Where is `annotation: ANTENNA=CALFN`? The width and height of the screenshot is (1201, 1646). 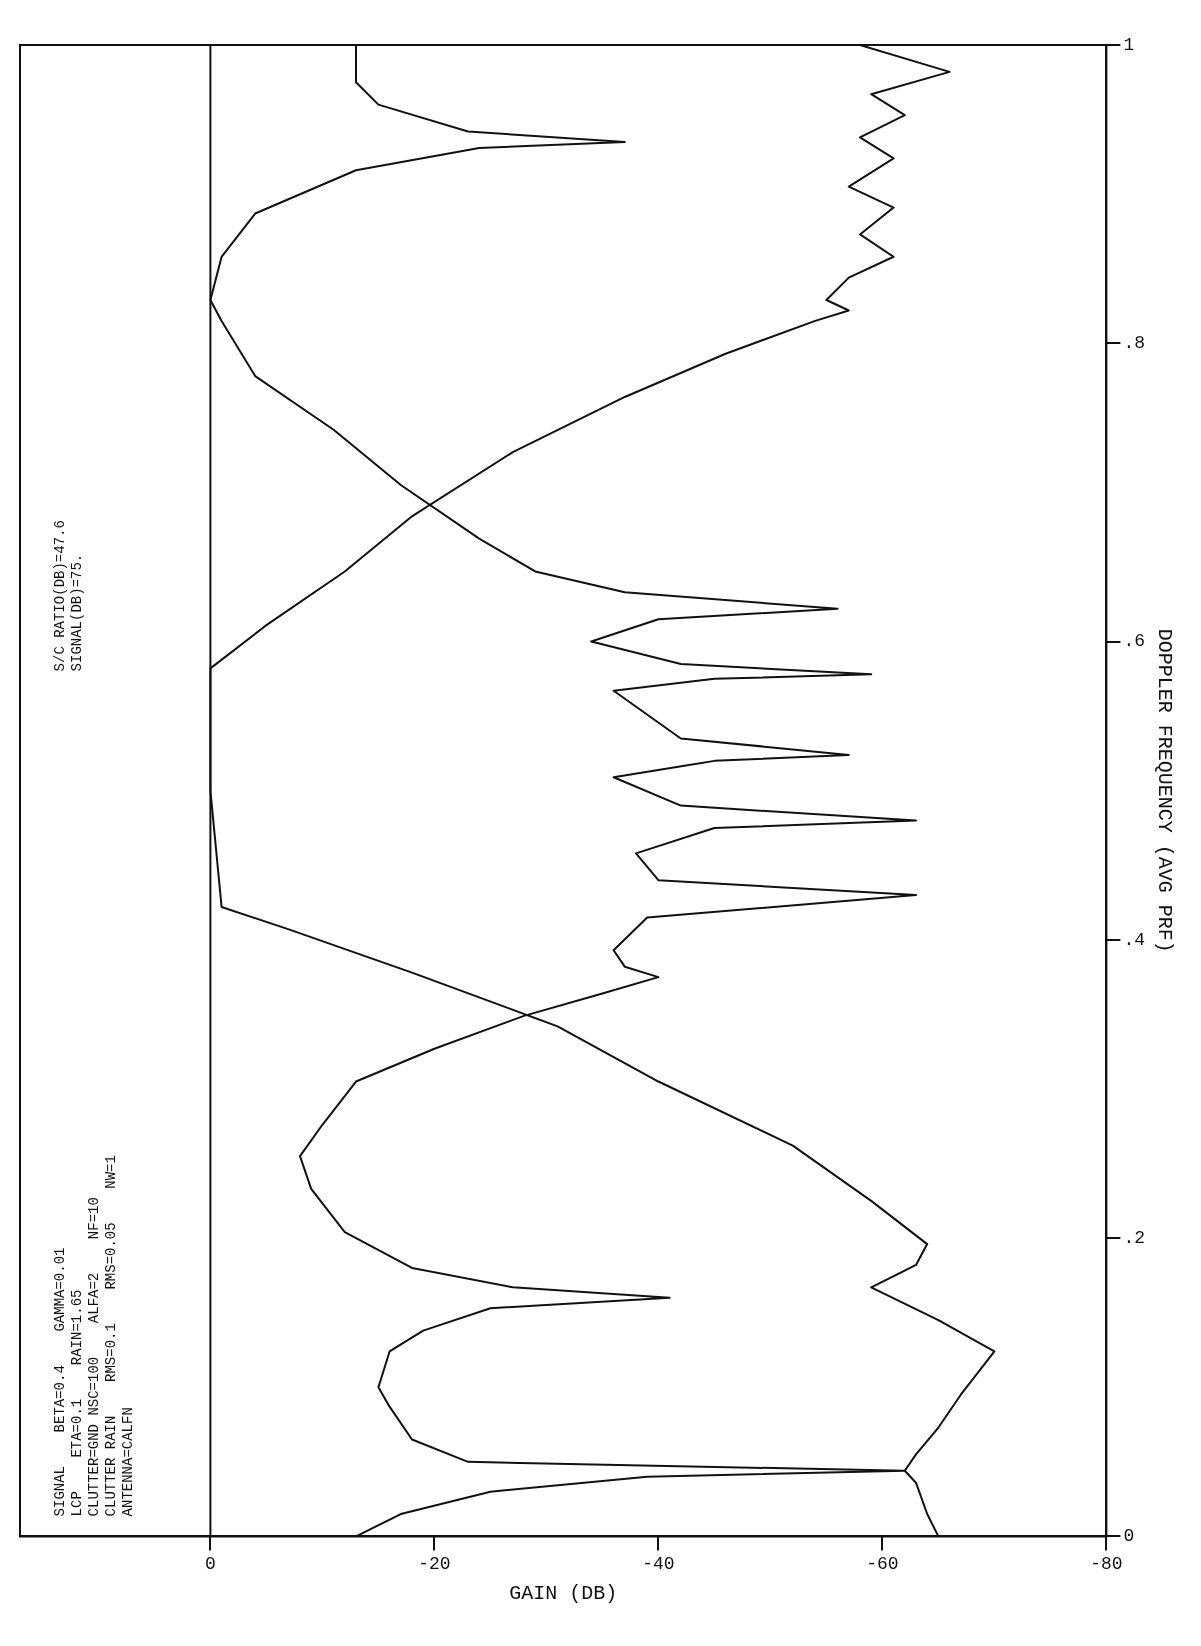 annotation: ANTENNA=CALFN is located at coordinates (127, 1462).